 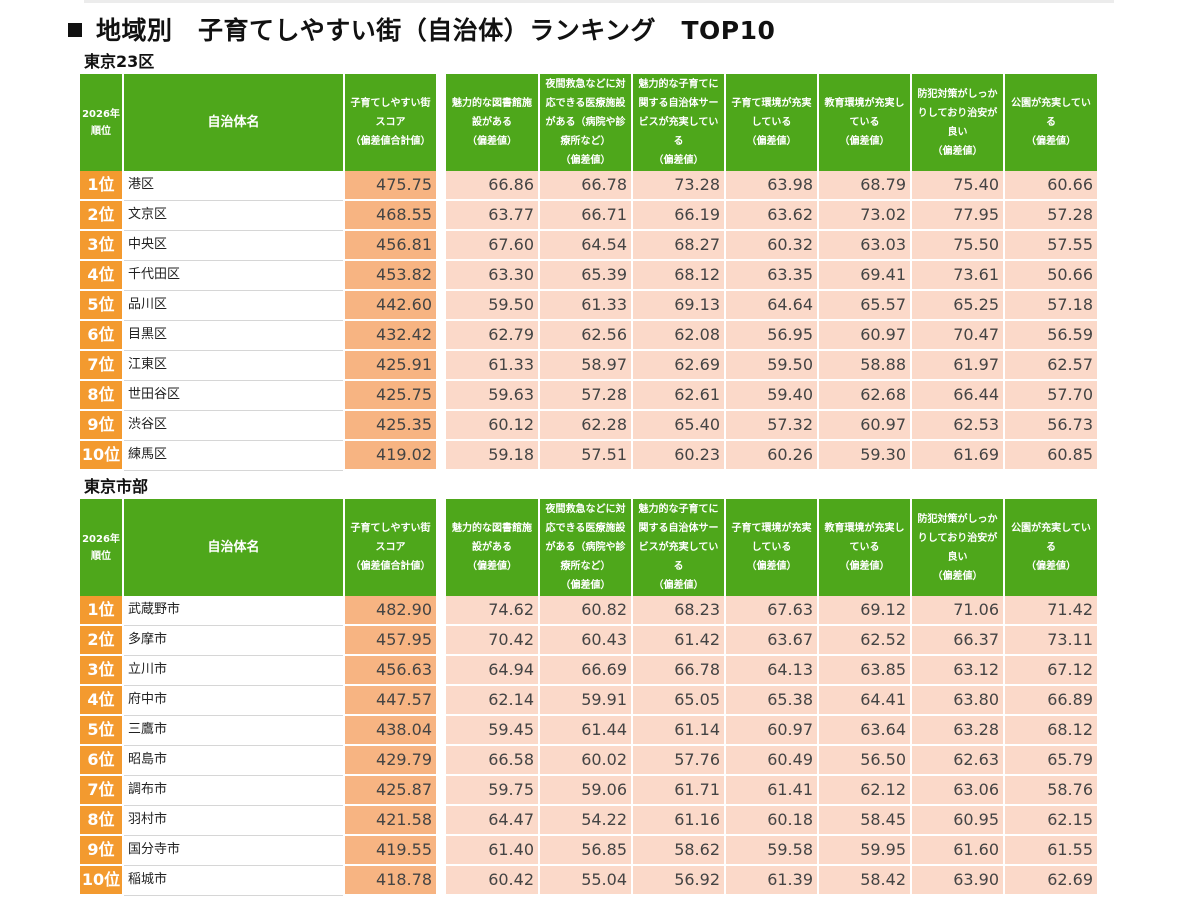 What do you see at coordinates (679, 275) in the screenshot?
I see `metric-value-3: 68.12` at bounding box center [679, 275].